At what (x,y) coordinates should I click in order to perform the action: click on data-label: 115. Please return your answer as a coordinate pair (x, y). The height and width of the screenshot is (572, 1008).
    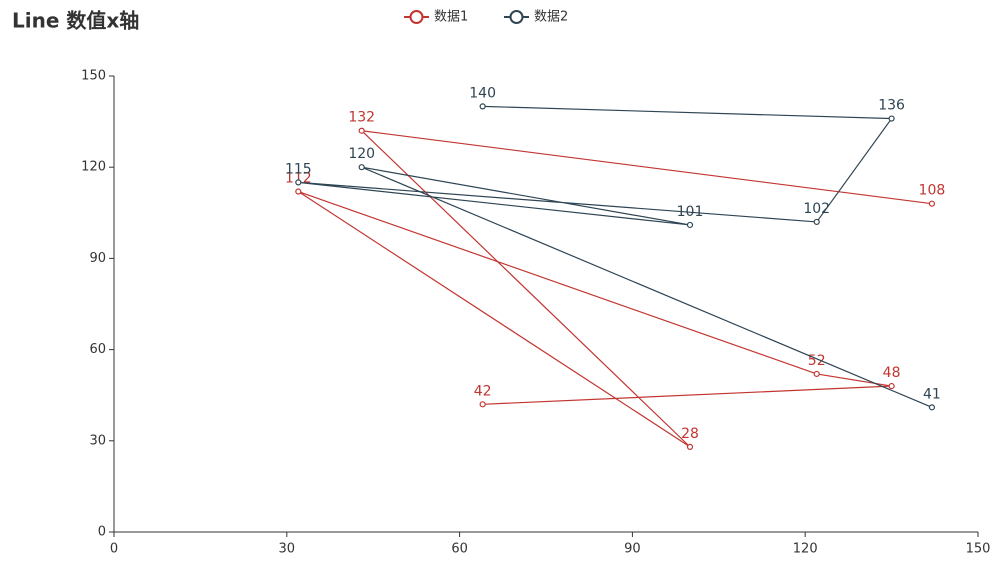
    Looking at the image, I should click on (298, 169).